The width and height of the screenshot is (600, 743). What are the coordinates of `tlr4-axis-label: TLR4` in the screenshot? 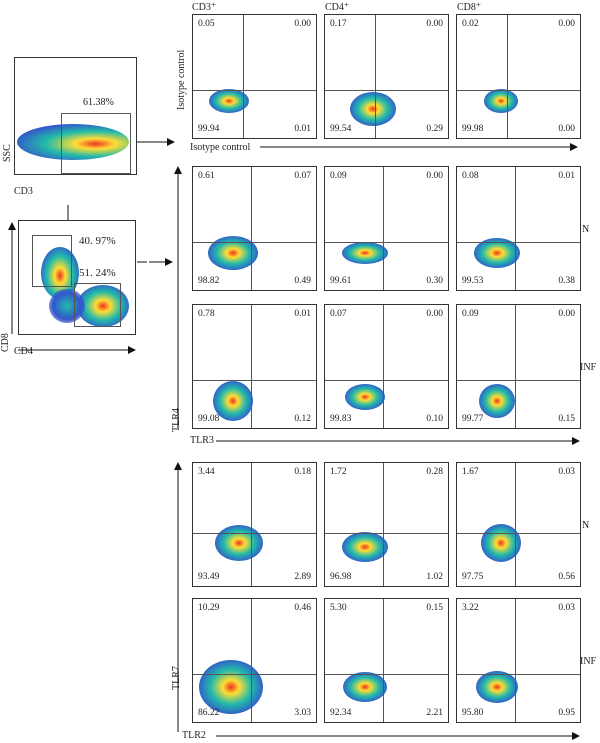 It's located at (176, 420).